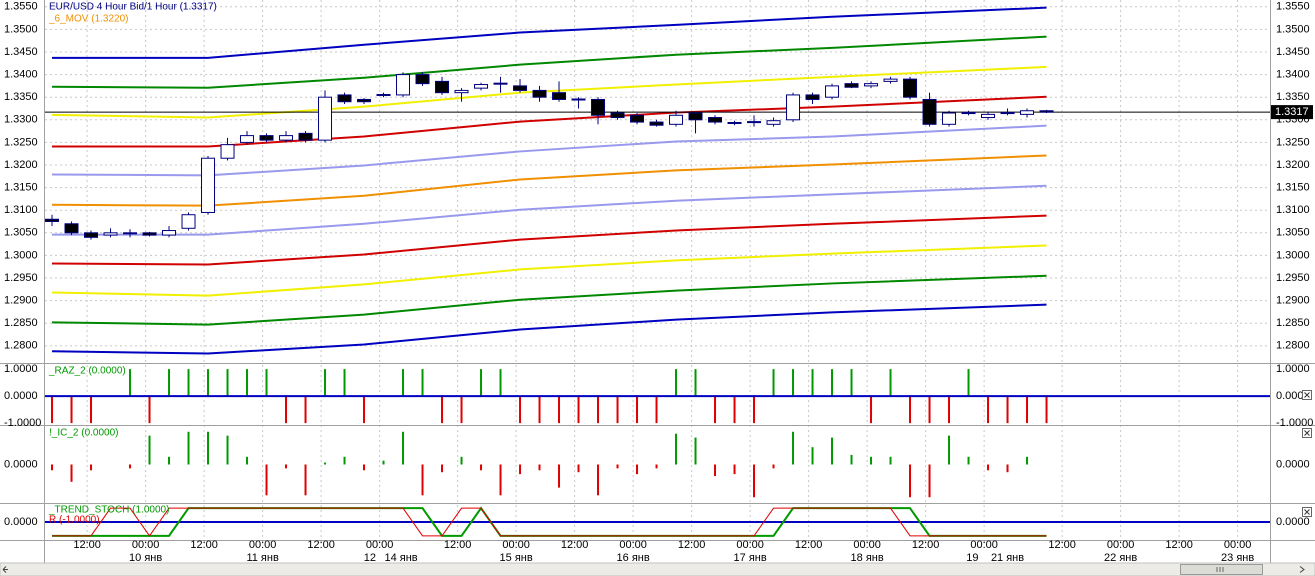  What do you see at coordinates (657, 569) in the screenshot?
I see `scrollbar` at bounding box center [657, 569].